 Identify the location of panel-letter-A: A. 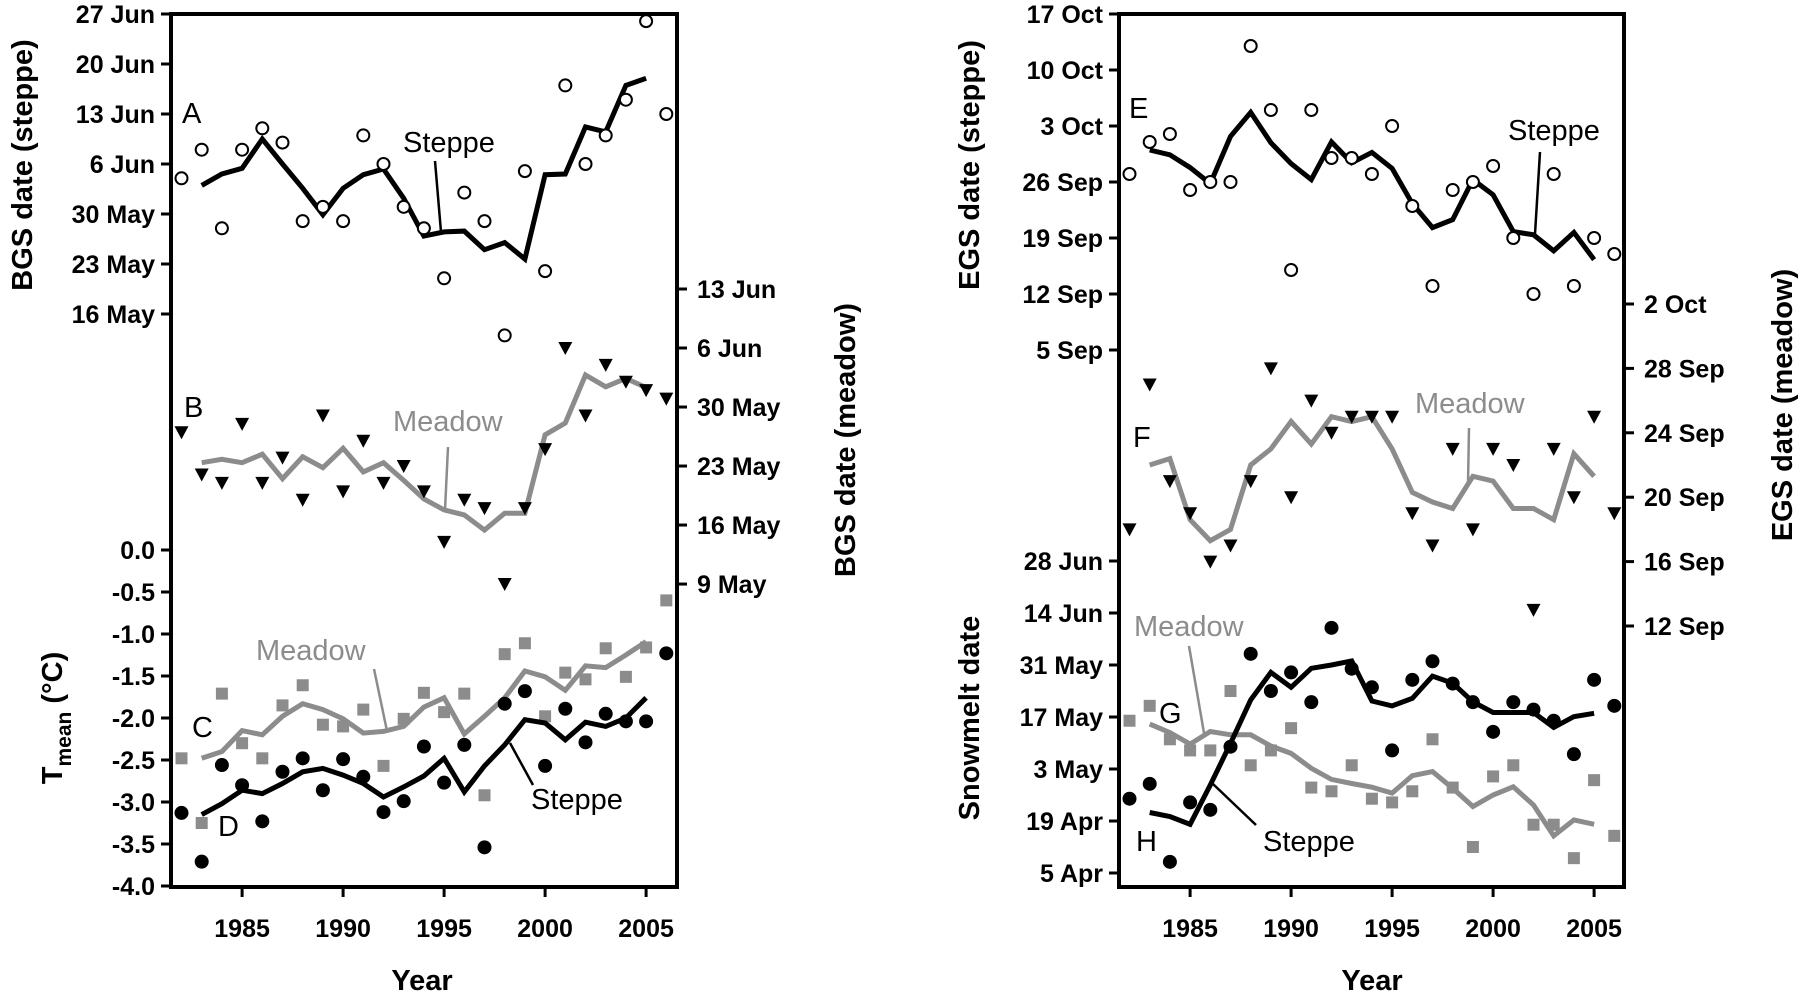
(192, 114).